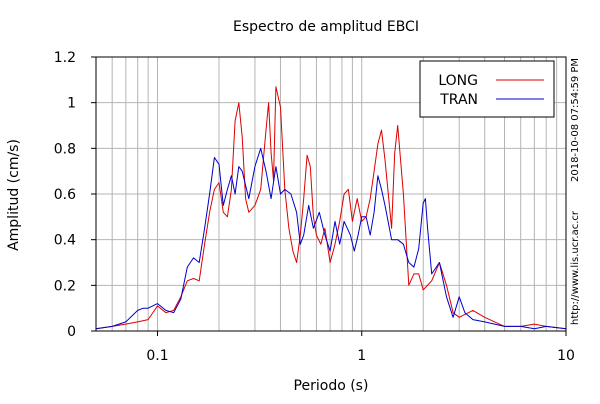 The width and height of the screenshot is (600, 404). What do you see at coordinates (331, 386) in the screenshot?
I see `x-axis-label: Periodo (s)` at bounding box center [331, 386].